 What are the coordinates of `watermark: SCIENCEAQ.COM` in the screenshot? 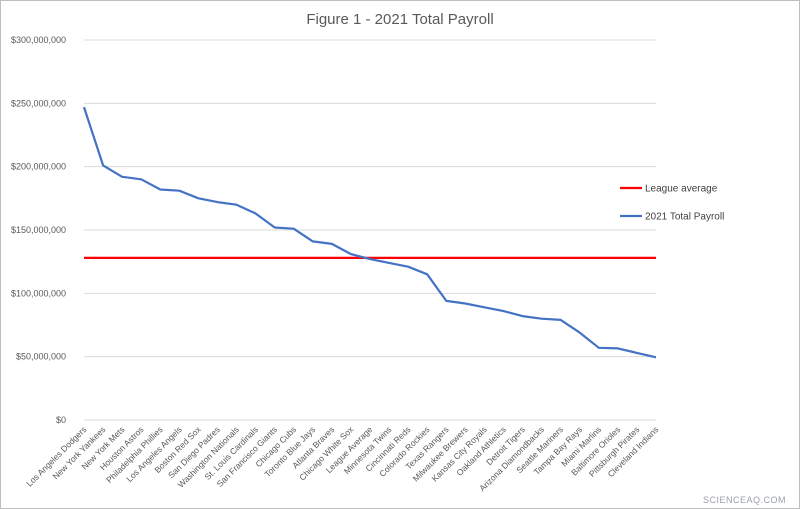 It's located at (744, 500).